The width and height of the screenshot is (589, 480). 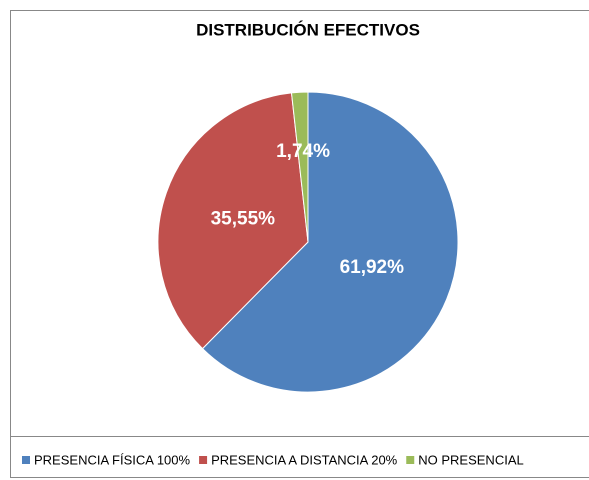 What do you see at coordinates (112, 459) in the screenshot?
I see `legend-label: PRESENCIA FÍSICA 100%` at bounding box center [112, 459].